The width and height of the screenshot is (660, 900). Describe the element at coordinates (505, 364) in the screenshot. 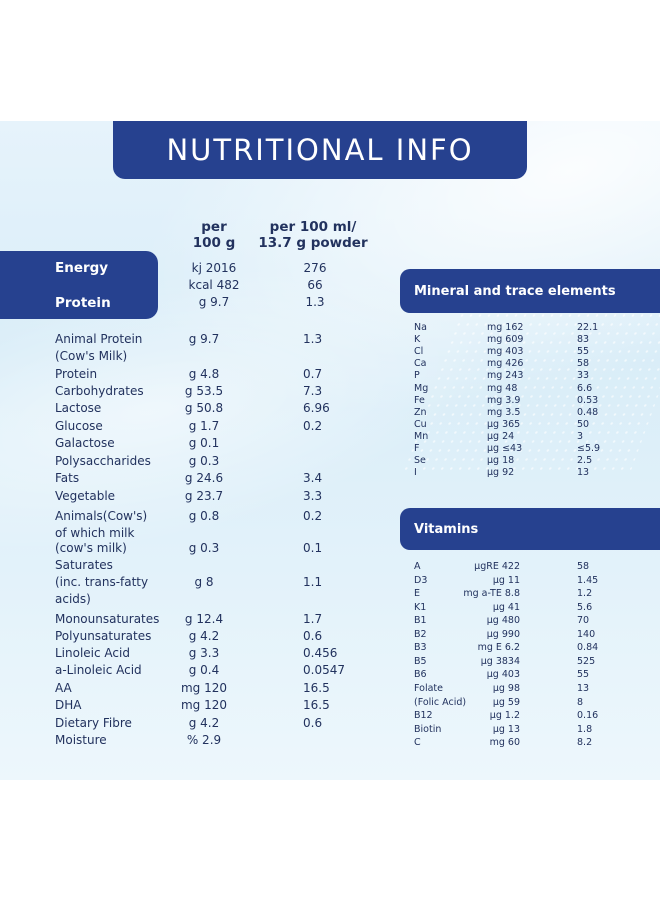

I see `mineral-value-per-100g: mg 426` at that location.